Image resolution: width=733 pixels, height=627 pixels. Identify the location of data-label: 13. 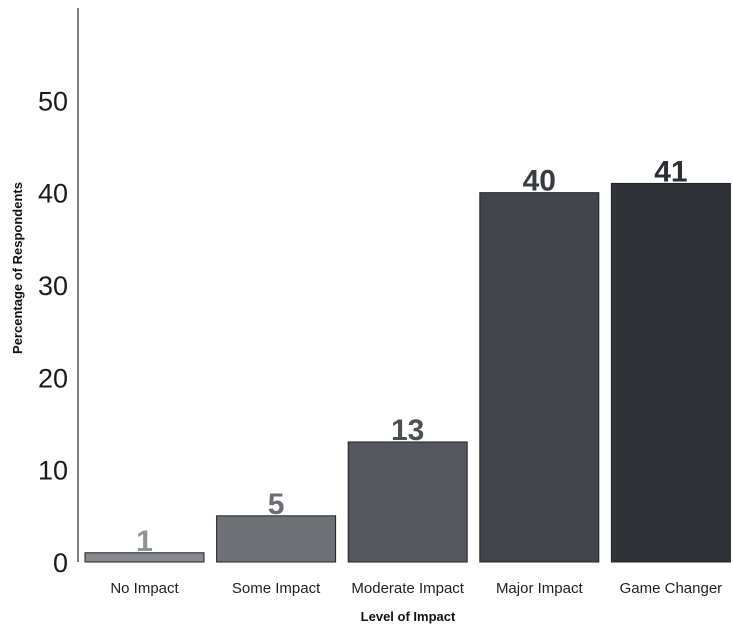
(407, 430).